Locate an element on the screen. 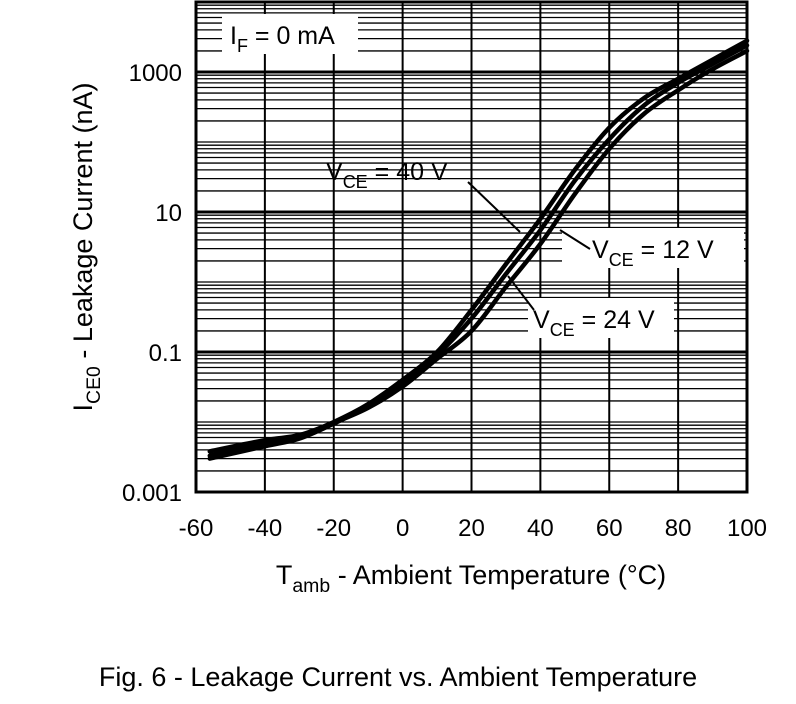 This screenshot has width=796, height=704. series-label-40v: VCE = 40 V is located at coordinates (387, 175).